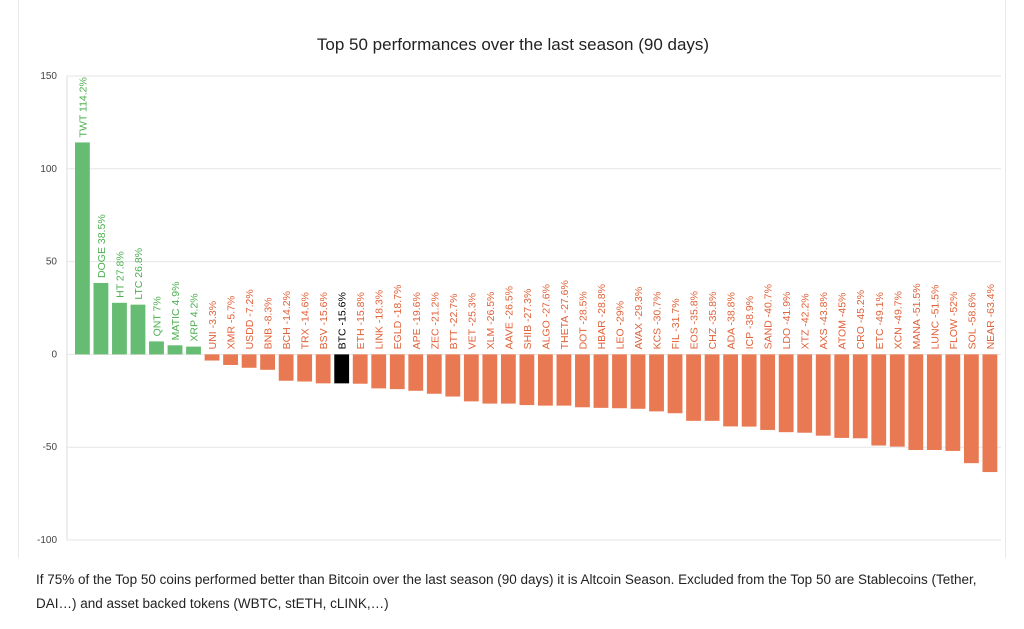  Describe the element at coordinates (823, 395) in the screenshot. I see `bar-axs` at that location.